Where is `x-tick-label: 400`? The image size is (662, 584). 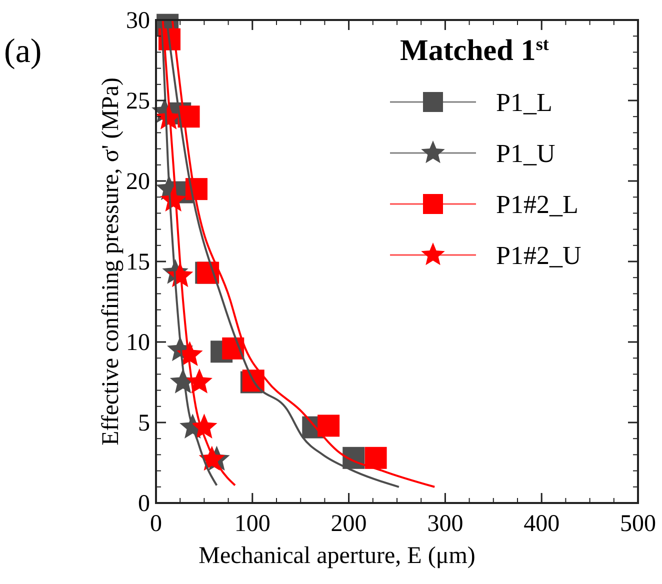
x-tick-label: 400 is located at coordinates (542, 524).